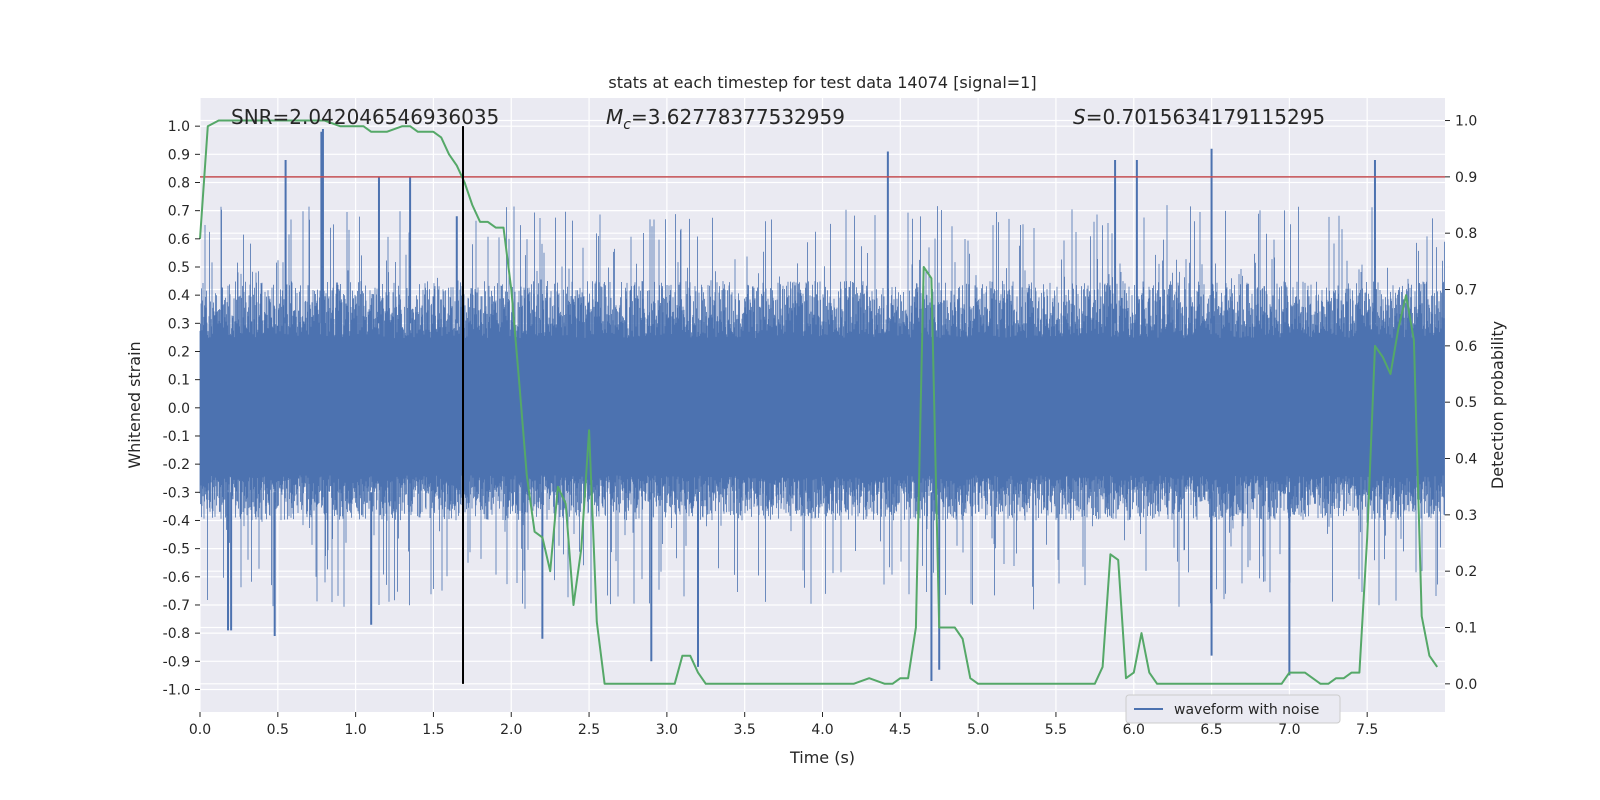  I want to click on y-left-tick-label: 0.8, so click(179, 183).